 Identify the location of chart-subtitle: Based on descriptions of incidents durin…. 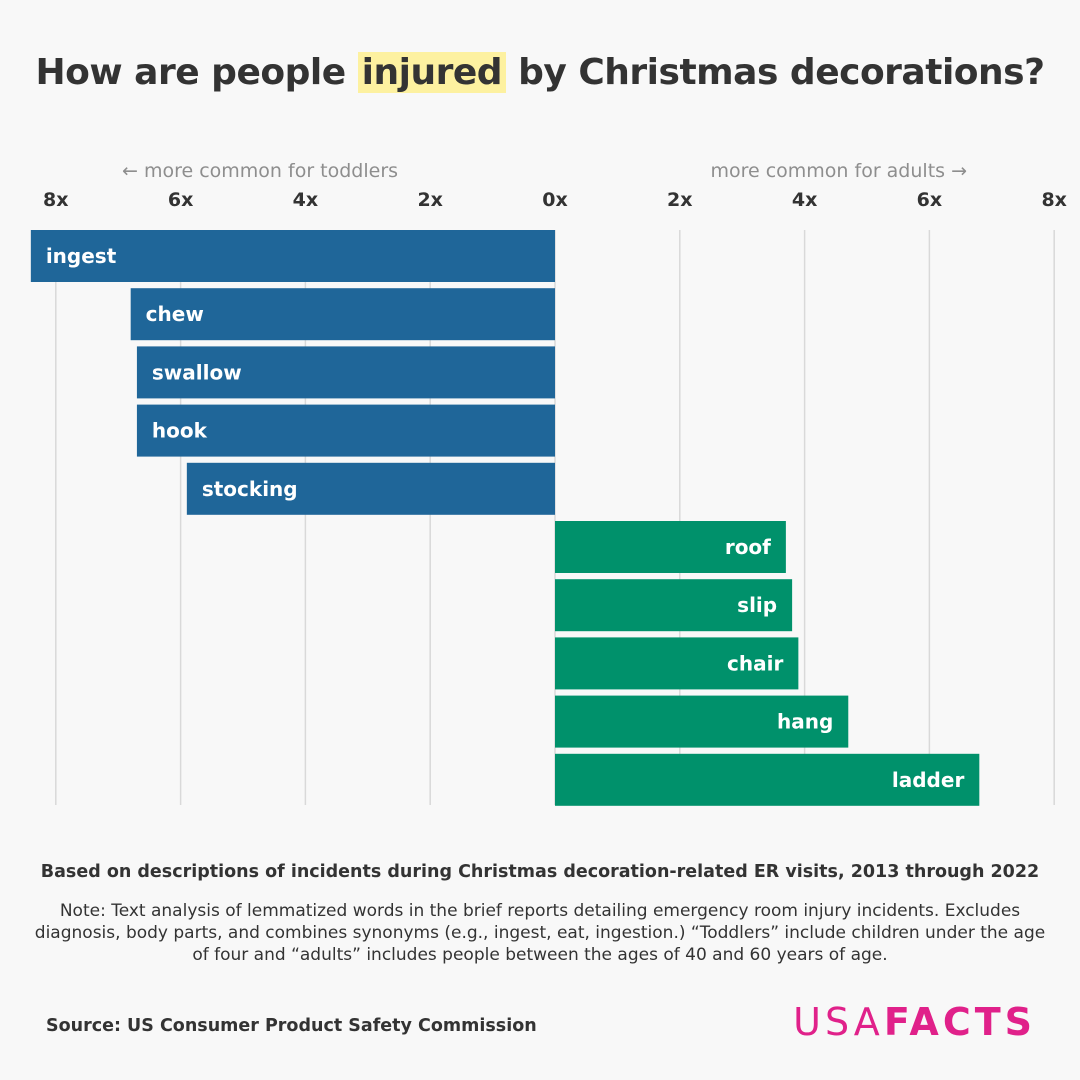
(540, 872).